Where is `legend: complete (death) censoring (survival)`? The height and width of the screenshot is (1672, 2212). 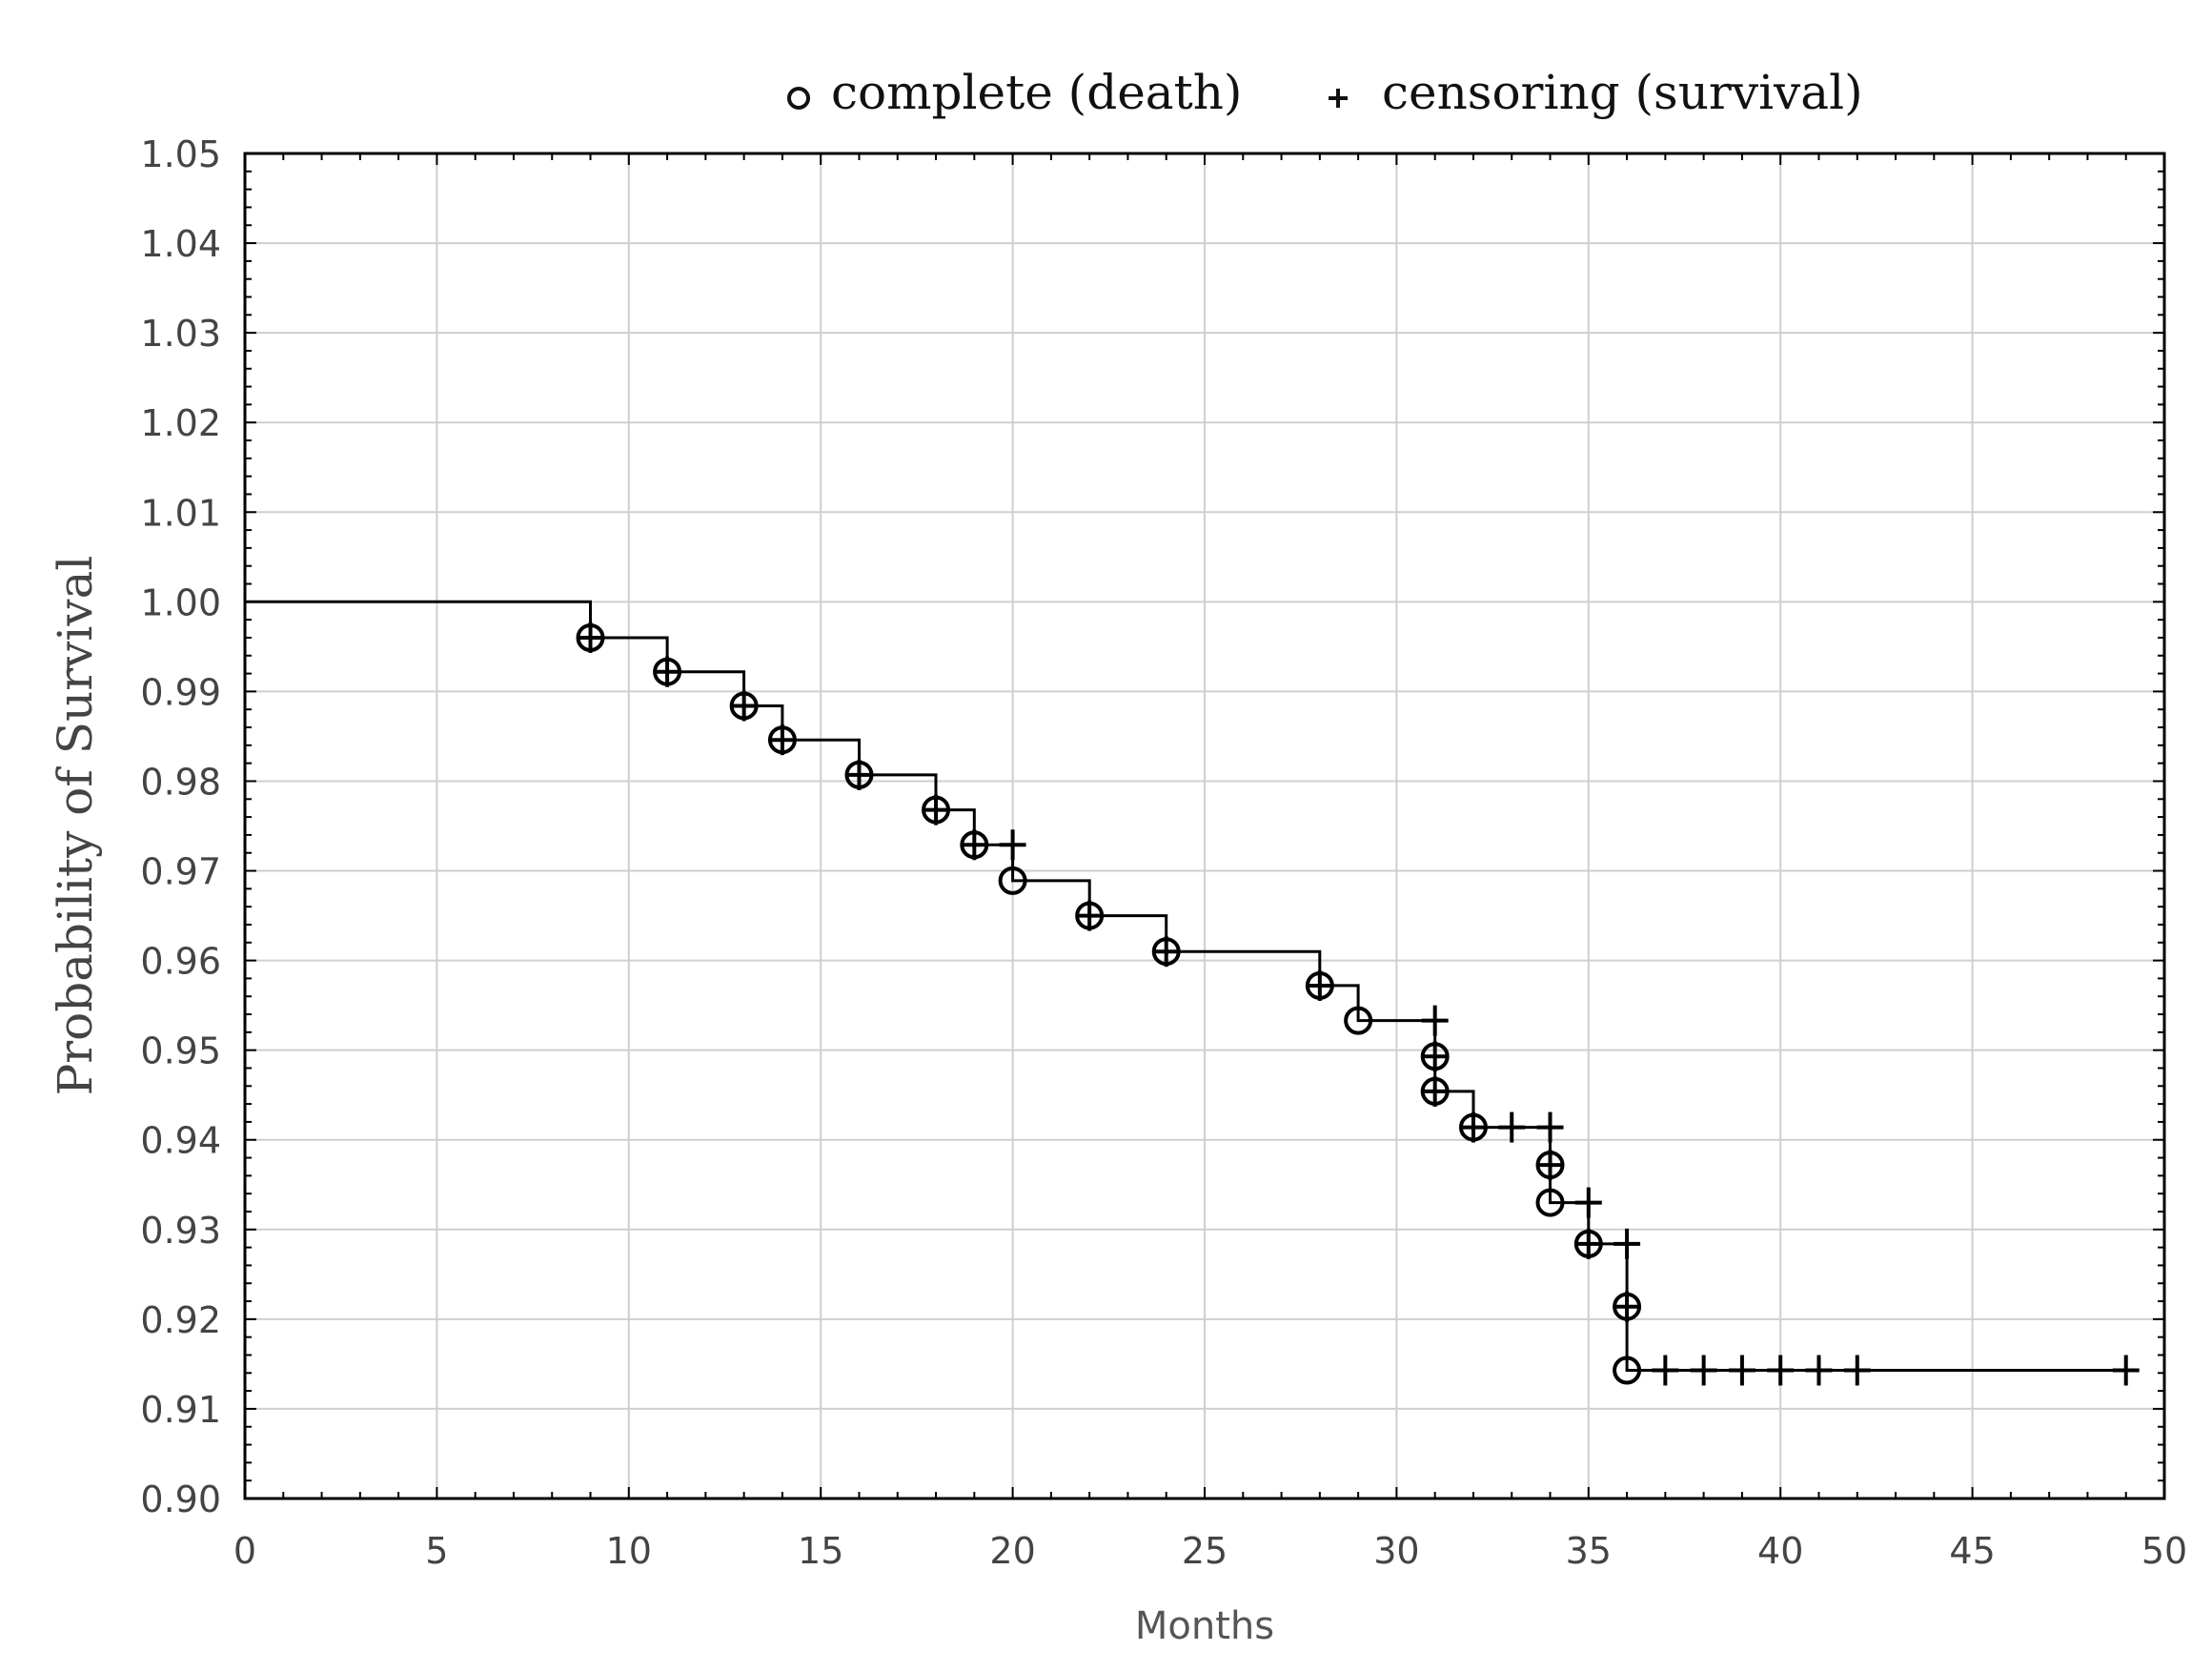 legend: complete (death) censoring (survival) is located at coordinates (1325, 93).